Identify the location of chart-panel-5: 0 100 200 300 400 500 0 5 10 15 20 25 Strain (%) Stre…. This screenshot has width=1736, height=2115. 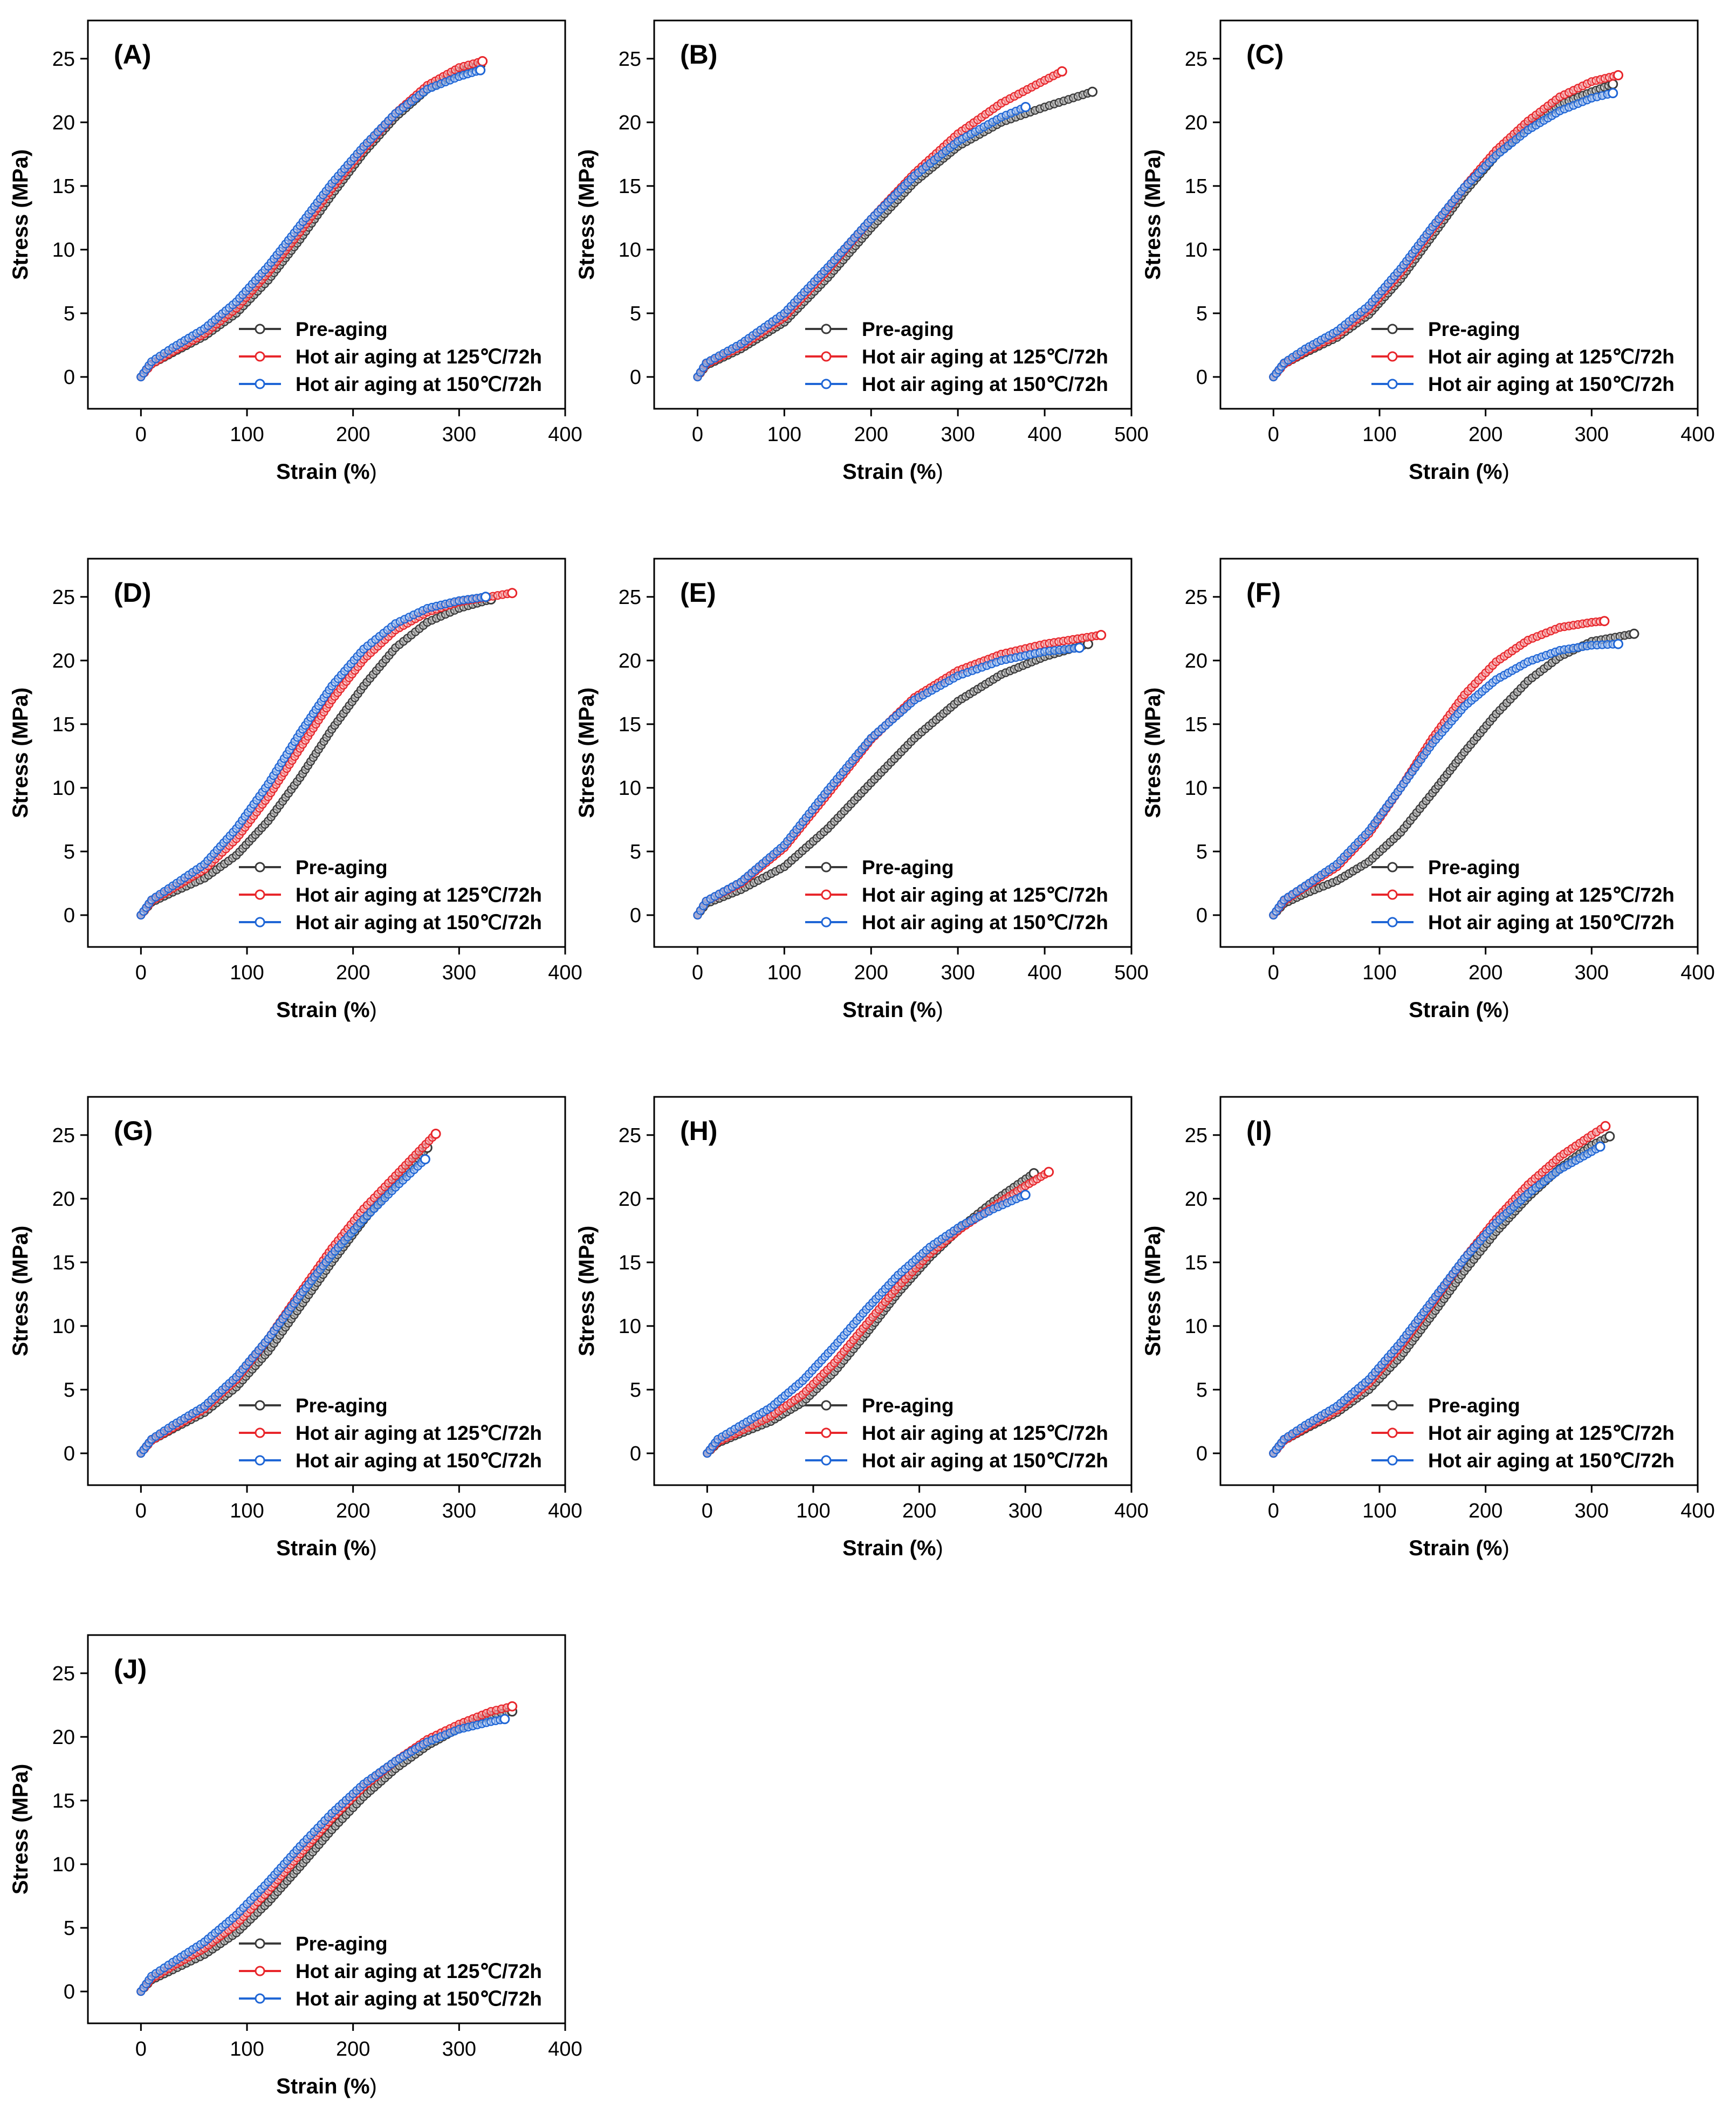
(862, 790).